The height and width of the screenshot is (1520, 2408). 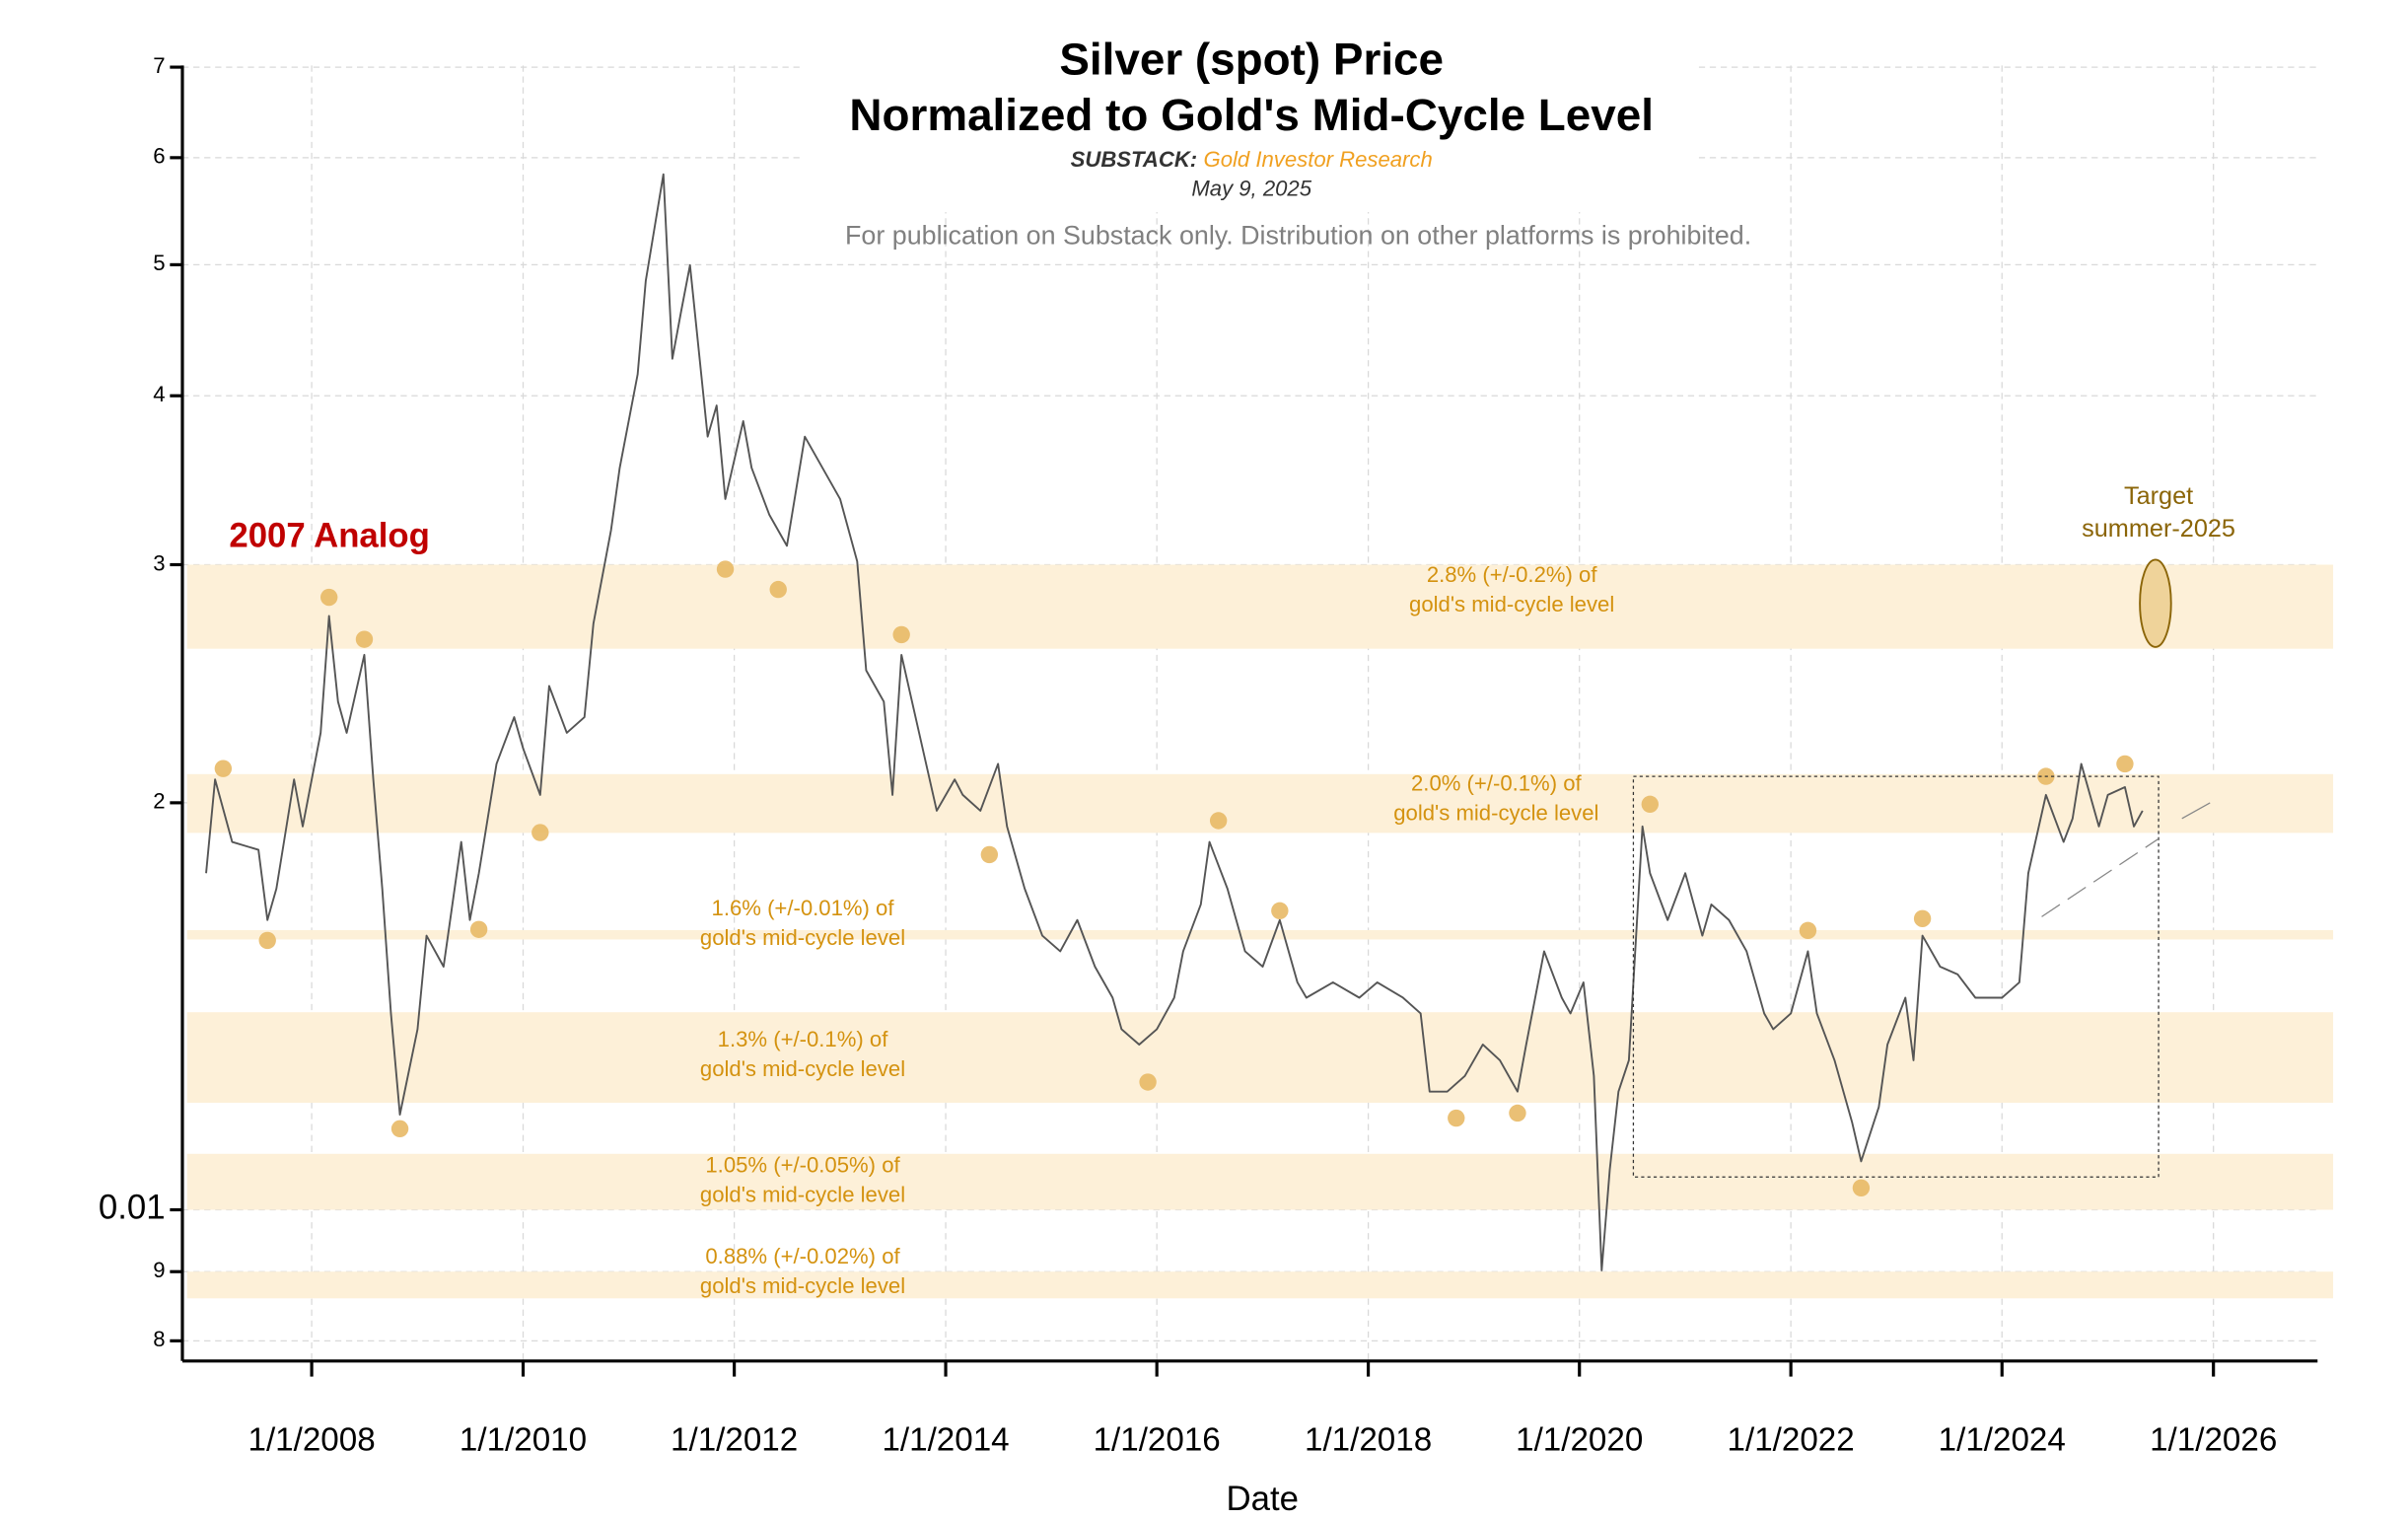 What do you see at coordinates (2158, 496) in the screenshot?
I see `target-label: Target` at bounding box center [2158, 496].